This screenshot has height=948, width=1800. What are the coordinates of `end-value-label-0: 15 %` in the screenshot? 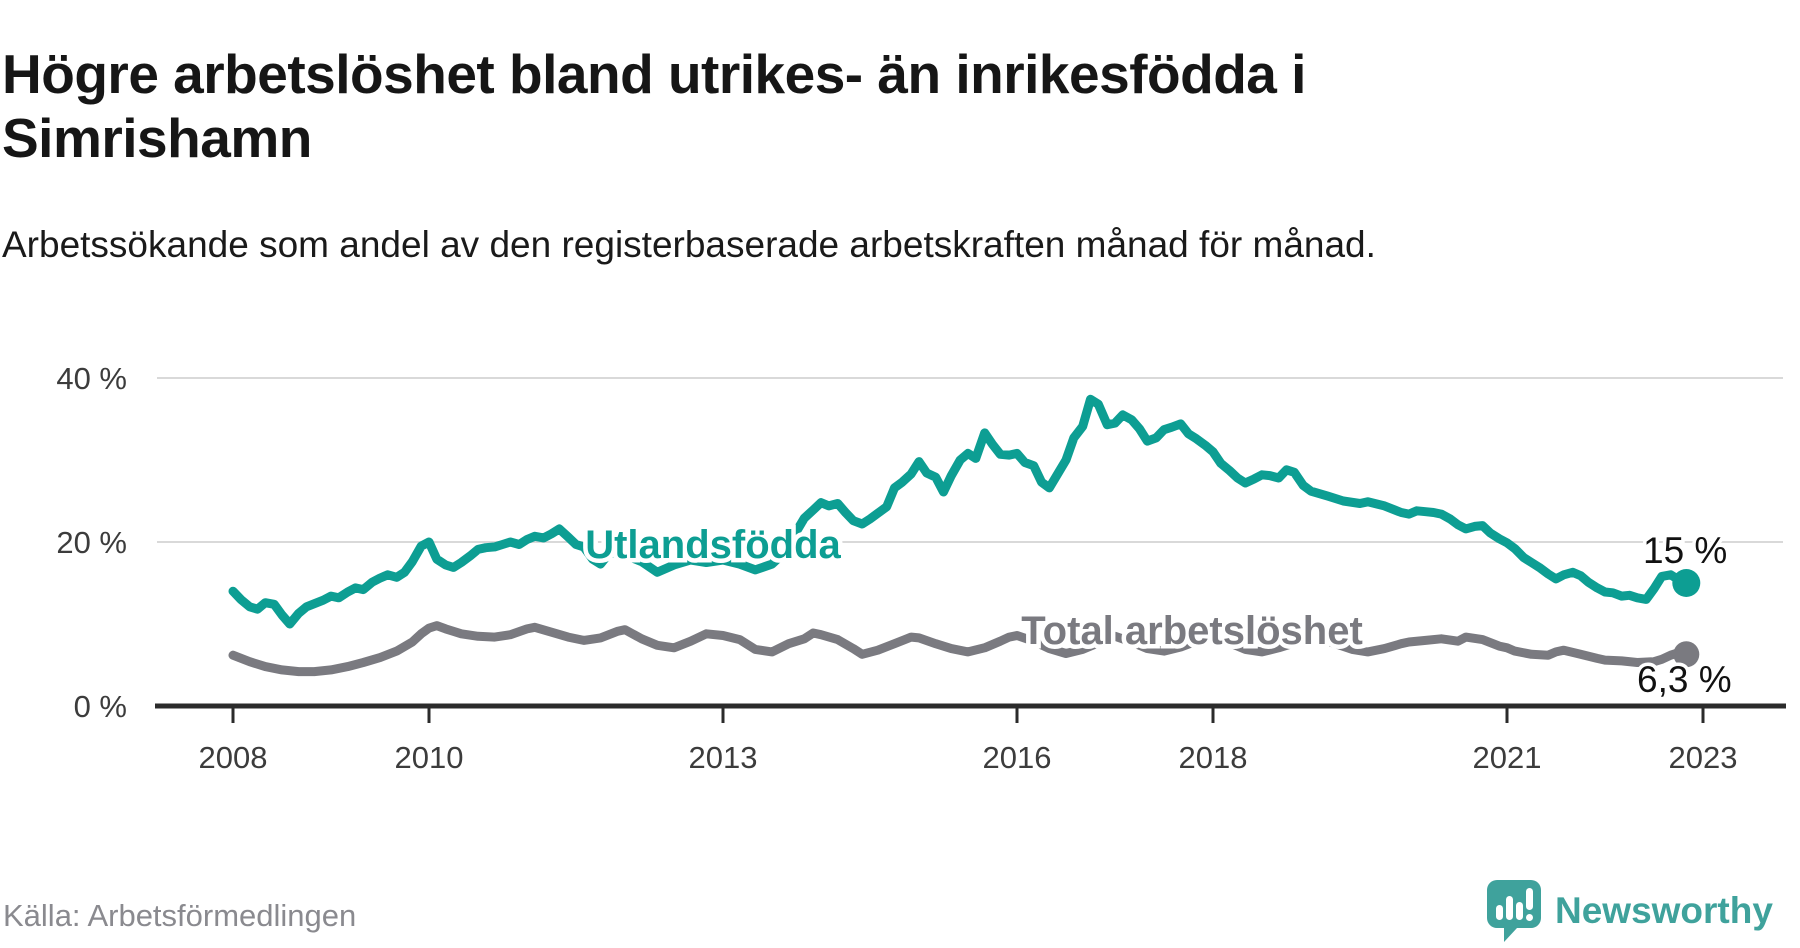 It's located at (1685, 550).